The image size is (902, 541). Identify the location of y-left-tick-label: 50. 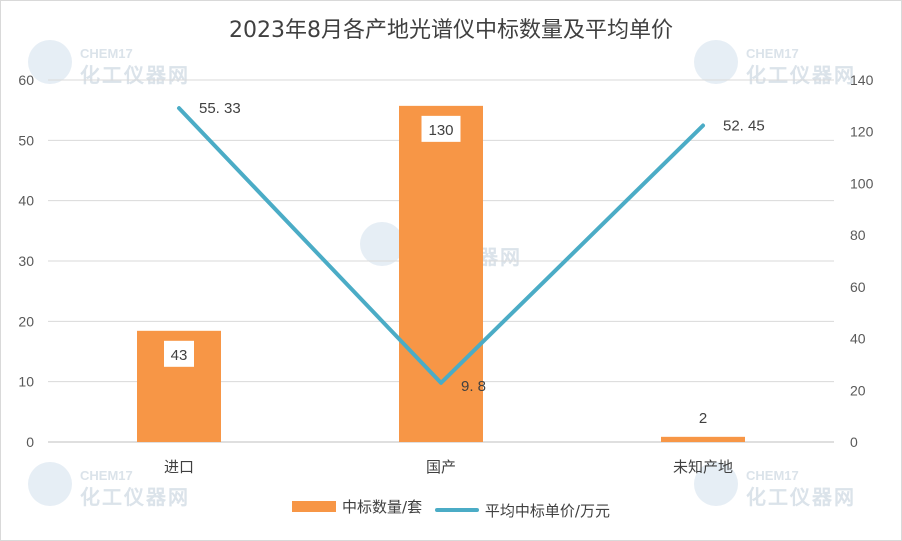
(26, 140).